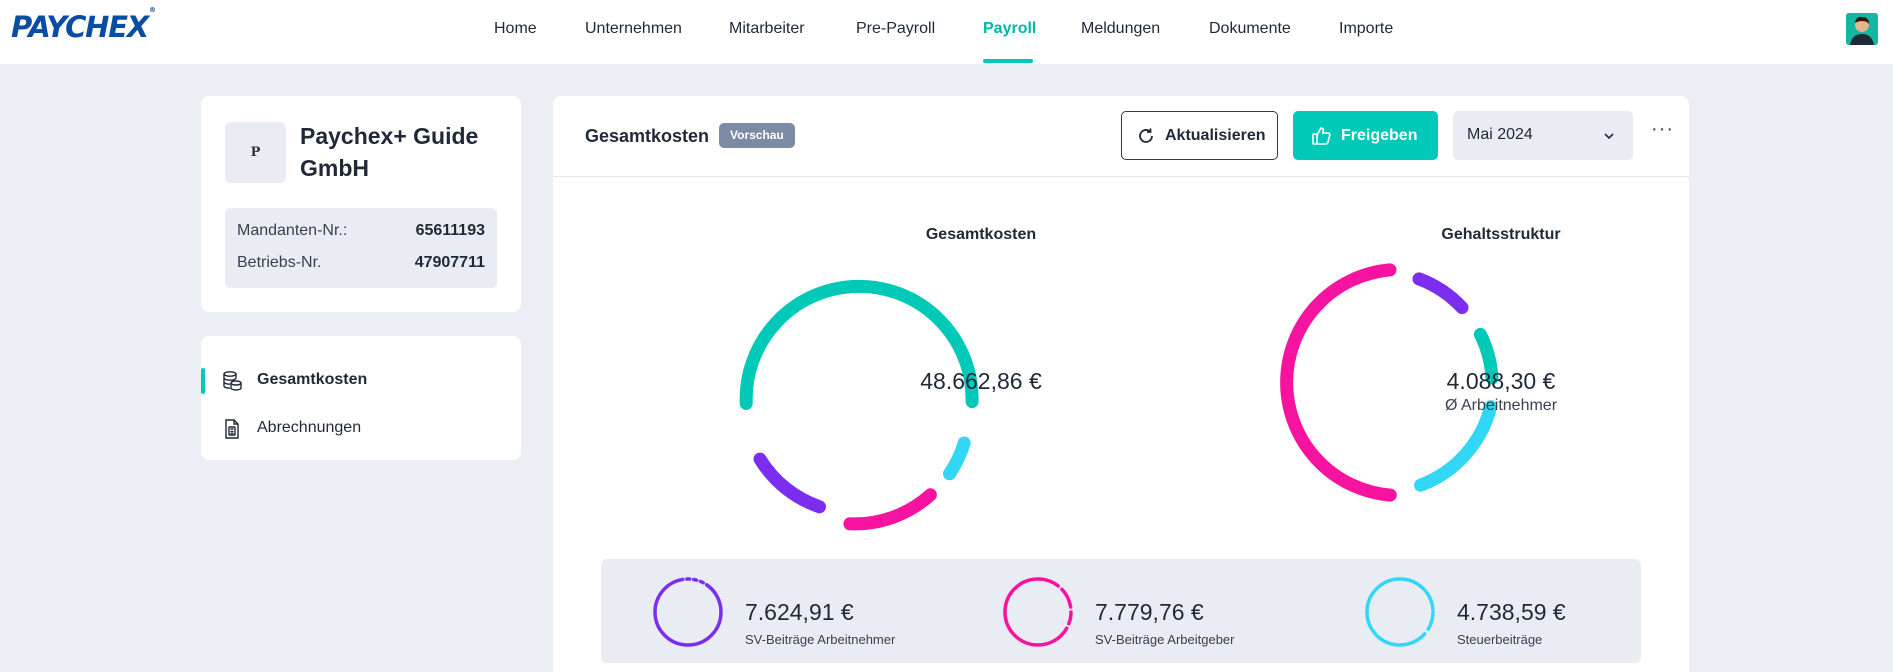  I want to click on refresh-button: Aktualisieren, so click(1199, 135).